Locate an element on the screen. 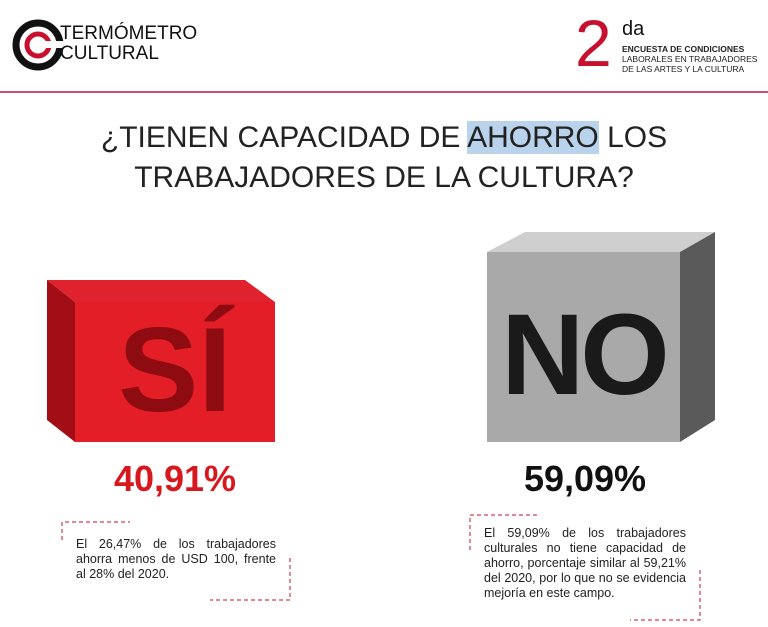 This screenshot has height=627, width=768. option-percent: 40,91% is located at coordinates (175, 478).